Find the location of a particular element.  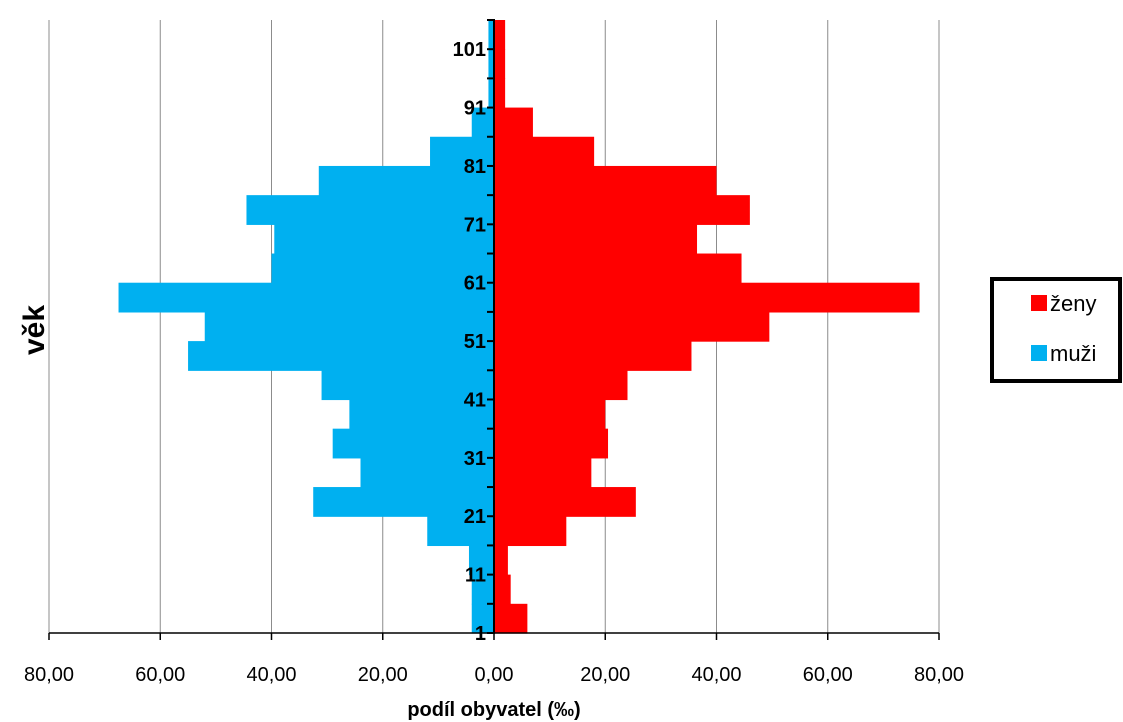

x-tick-label-3: 20,00 is located at coordinates (383, 675).